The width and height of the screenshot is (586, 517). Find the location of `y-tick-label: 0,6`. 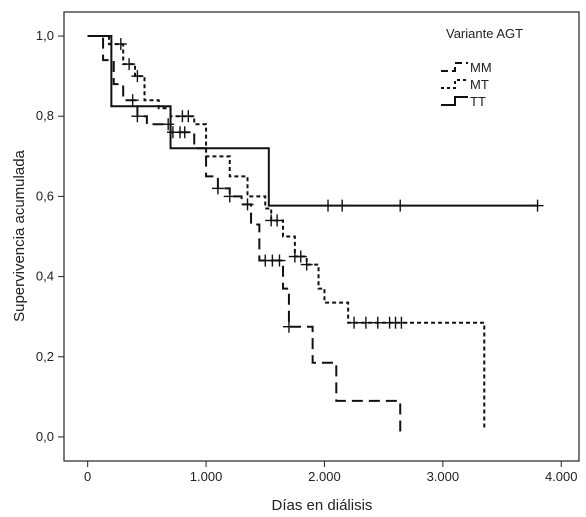

y-tick-label: 0,6 is located at coordinates (45, 195).